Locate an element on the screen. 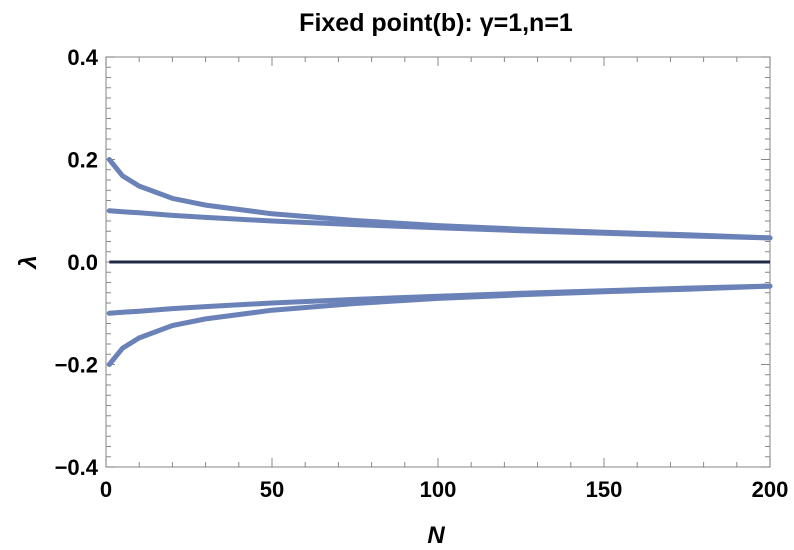 The width and height of the screenshot is (794, 550). x-tick-label: 200 is located at coordinates (770, 489).